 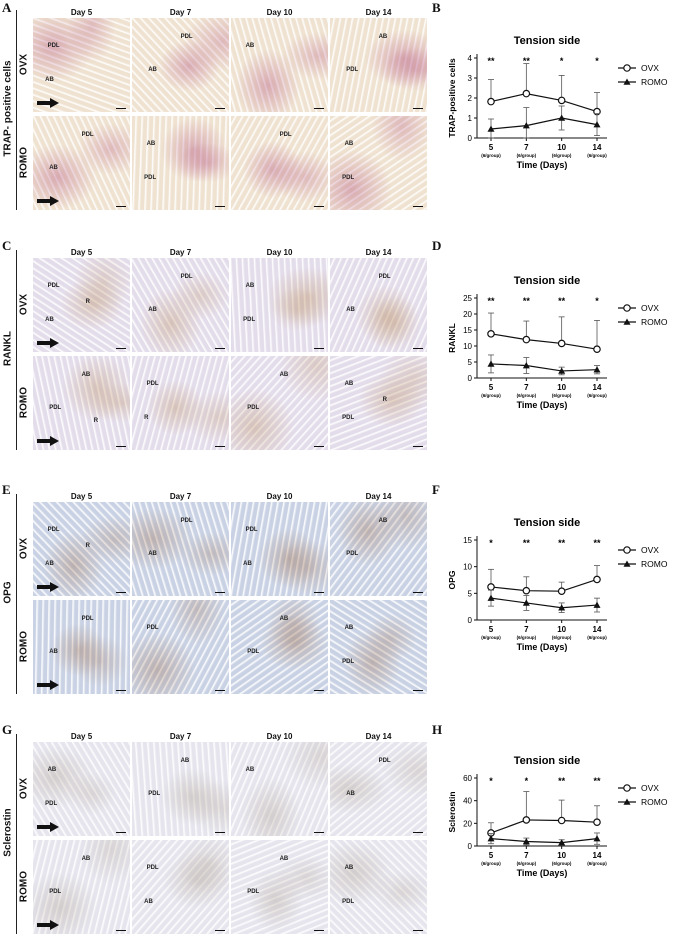 I want to click on panel-letter-g: G, so click(x=7, y=729).